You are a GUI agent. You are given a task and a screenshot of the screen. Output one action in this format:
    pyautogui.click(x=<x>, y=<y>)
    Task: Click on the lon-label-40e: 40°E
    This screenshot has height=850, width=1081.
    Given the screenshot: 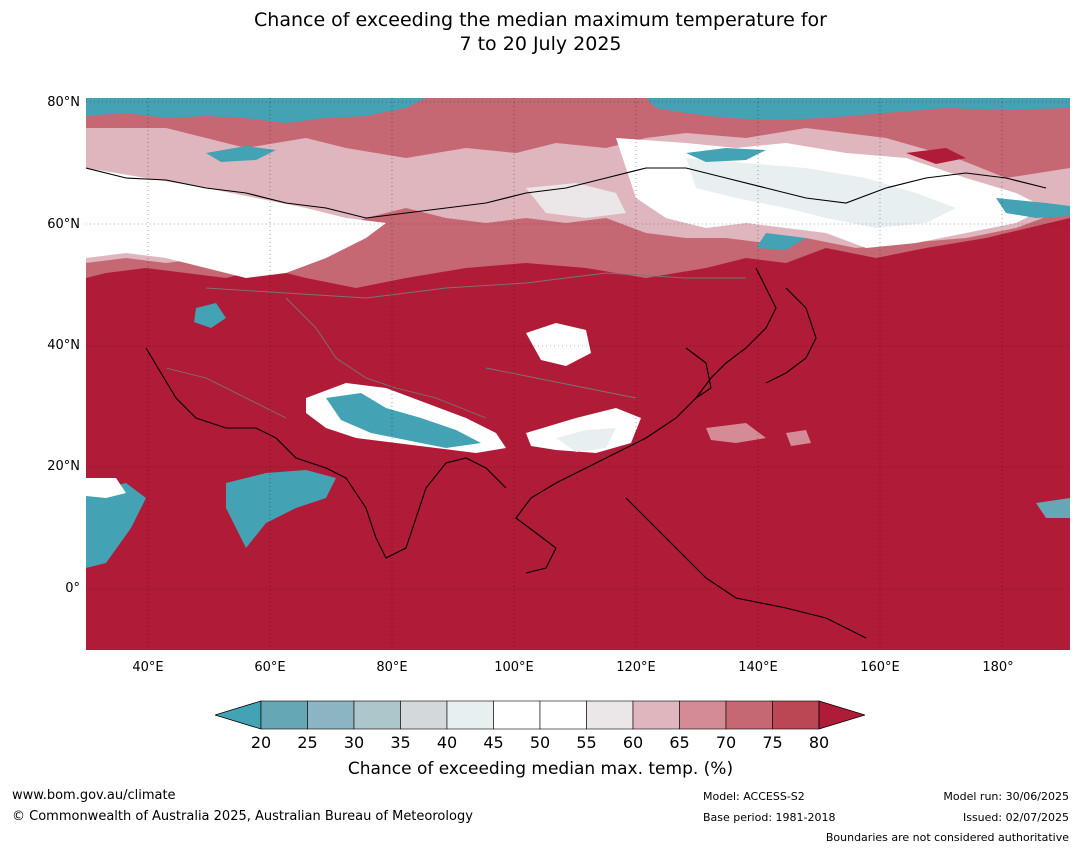 What is the action you would take?
    pyautogui.click(x=148, y=667)
    